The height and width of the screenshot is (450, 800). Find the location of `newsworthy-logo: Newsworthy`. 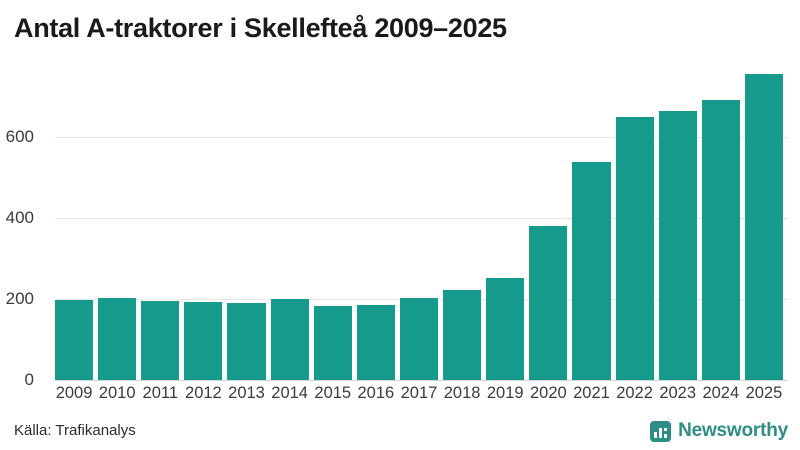

newsworthy-logo: Newsworthy is located at coordinates (719, 431).